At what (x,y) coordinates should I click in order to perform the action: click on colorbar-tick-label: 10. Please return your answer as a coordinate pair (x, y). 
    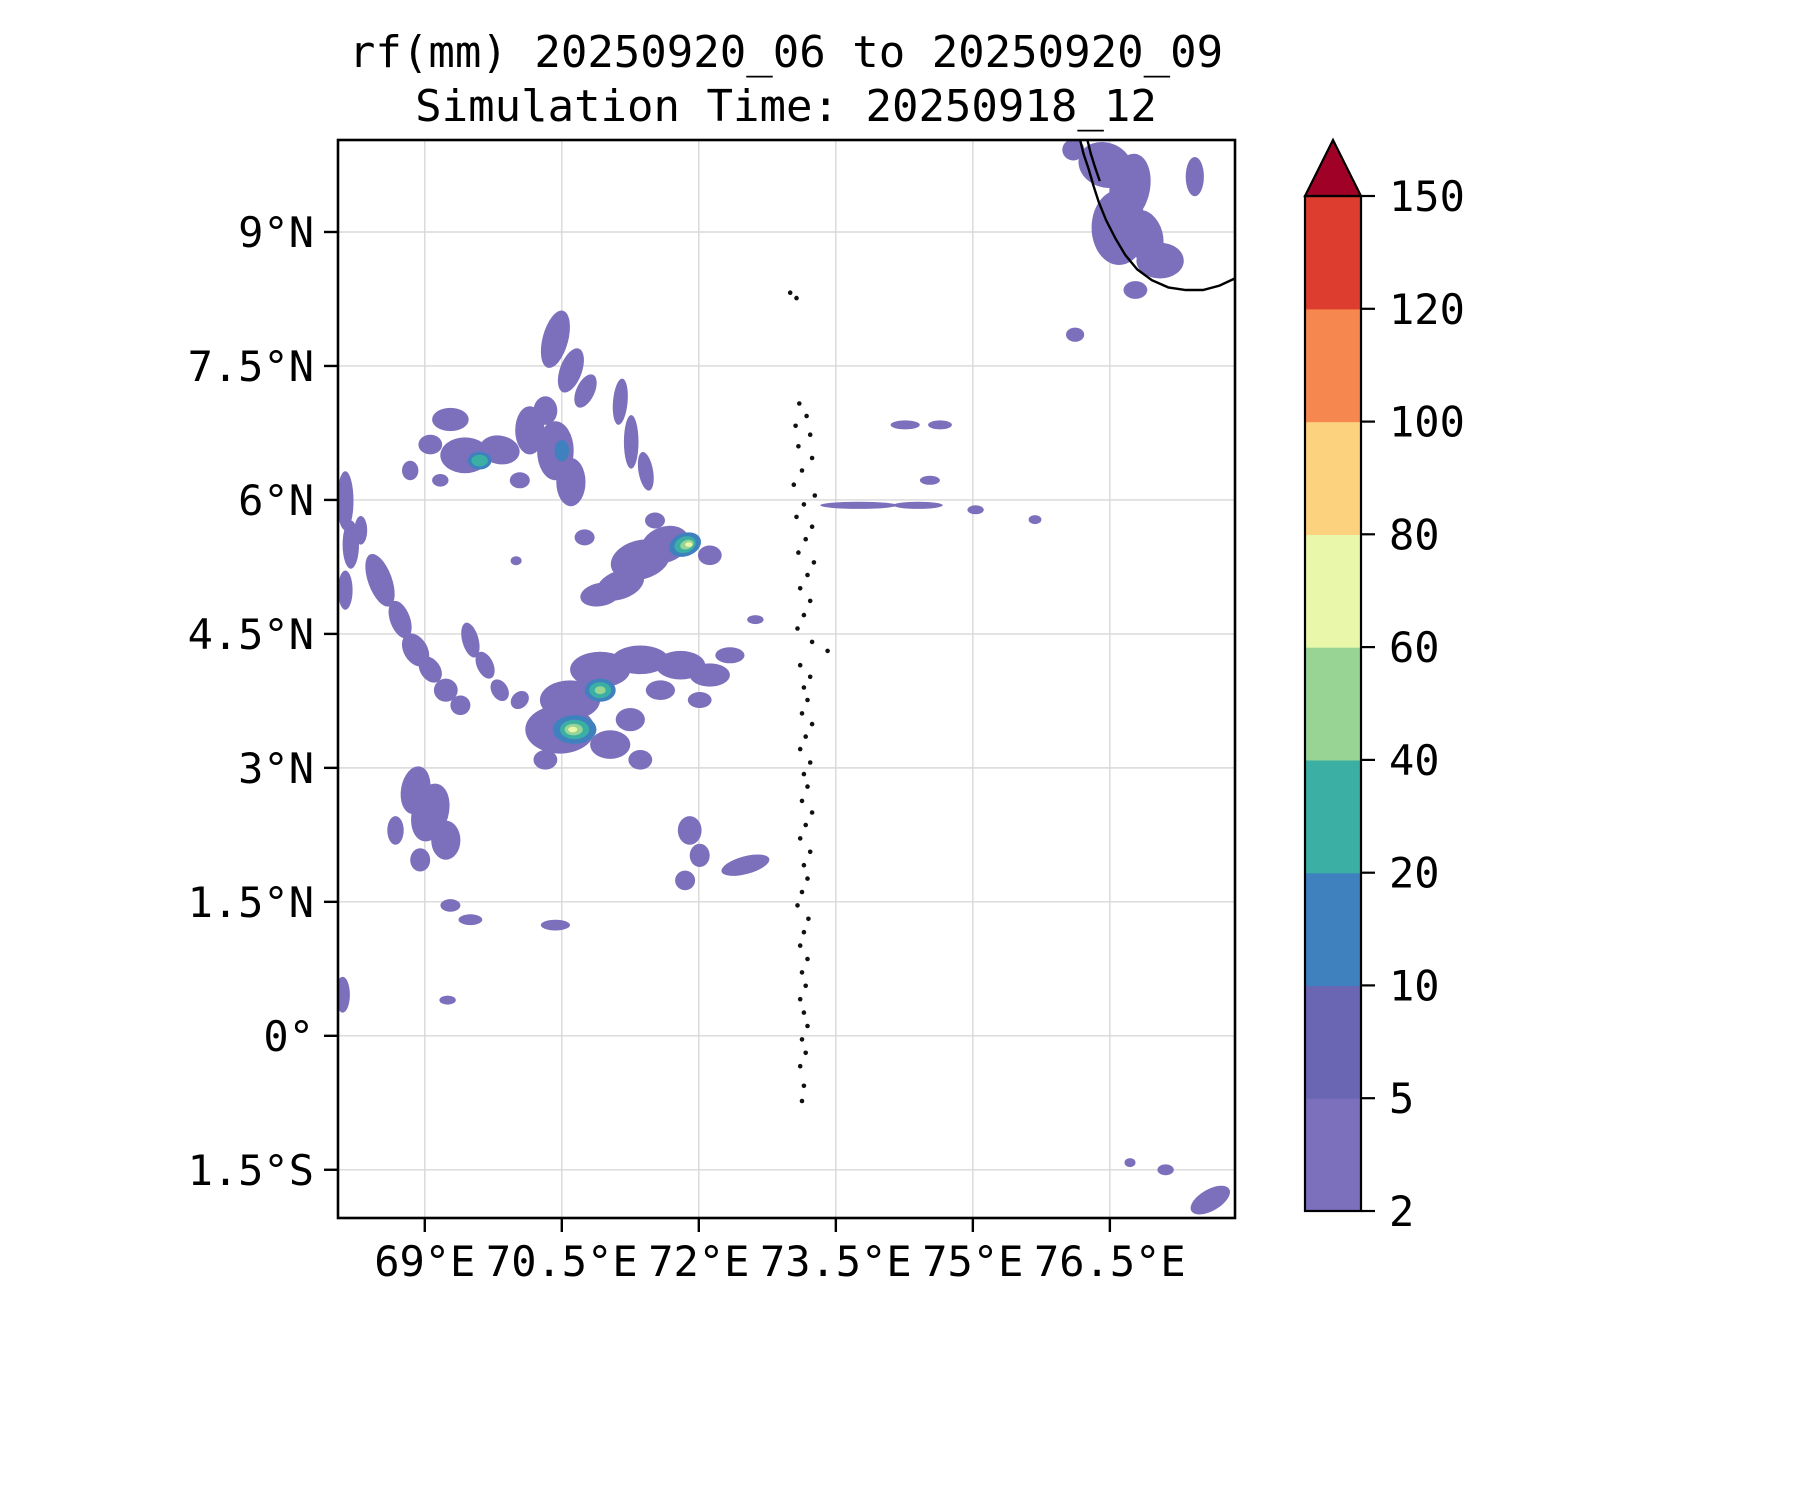
    Looking at the image, I should click on (1414, 985).